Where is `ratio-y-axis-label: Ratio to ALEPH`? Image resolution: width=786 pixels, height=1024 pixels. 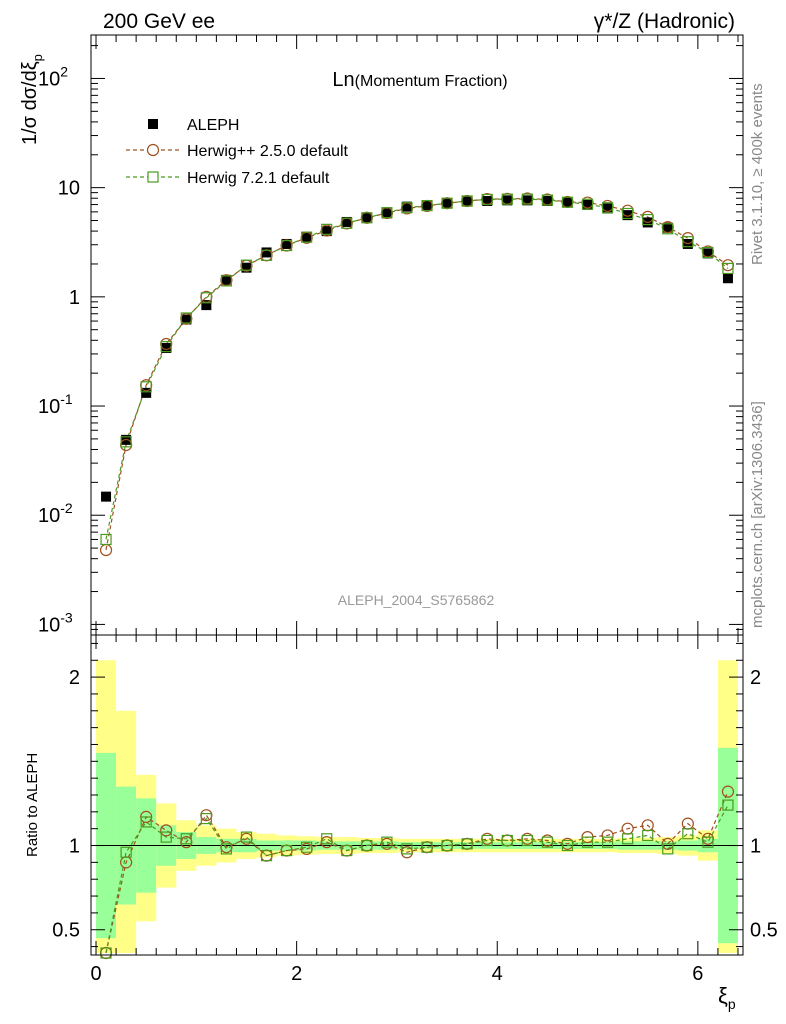 ratio-y-axis-label: Ratio to ALEPH is located at coordinates (32, 805).